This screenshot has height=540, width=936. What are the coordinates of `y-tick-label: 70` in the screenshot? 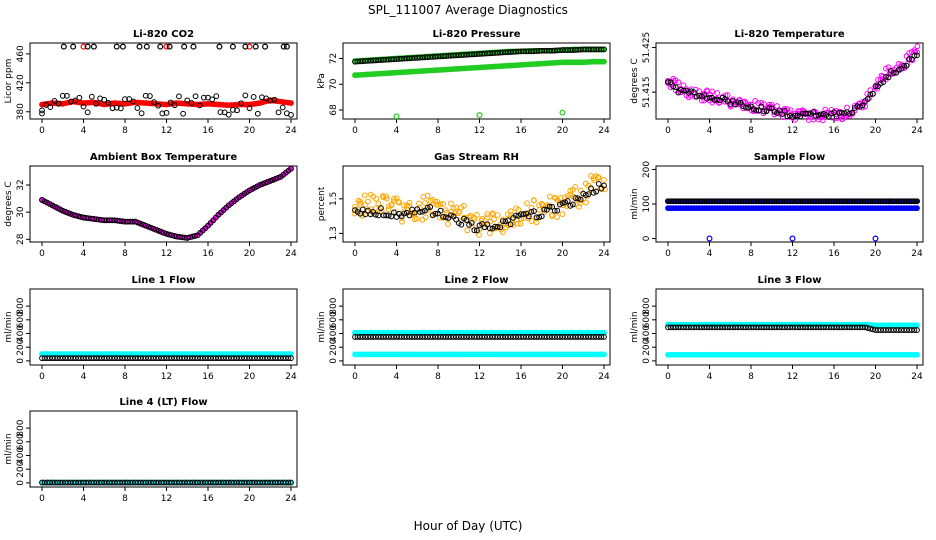 It's located at (334, 84).